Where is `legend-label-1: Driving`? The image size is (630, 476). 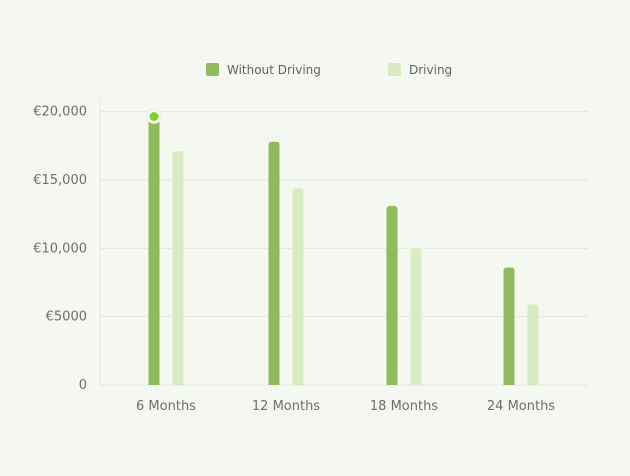 legend-label-1: Driving is located at coordinates (430, 70).